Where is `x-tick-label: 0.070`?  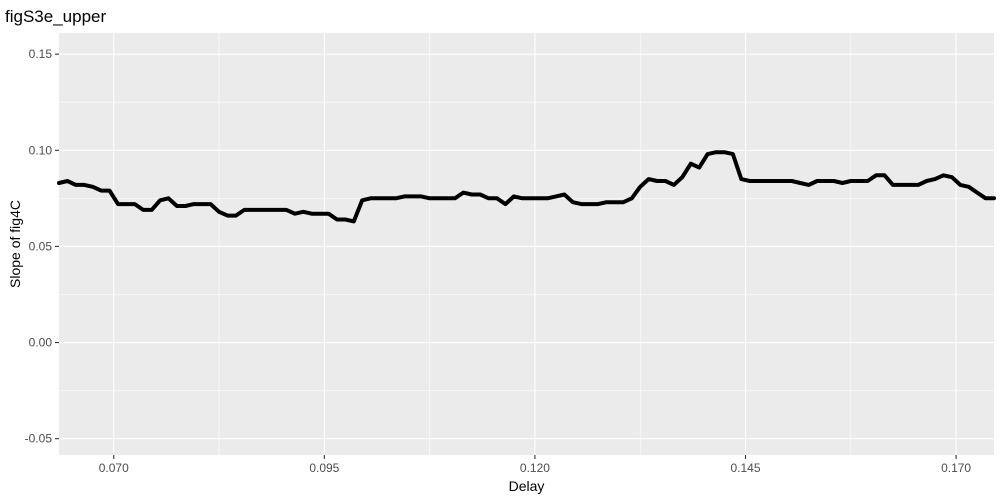
x-tick-label: 0.070 is located at coordinates (114, 468).